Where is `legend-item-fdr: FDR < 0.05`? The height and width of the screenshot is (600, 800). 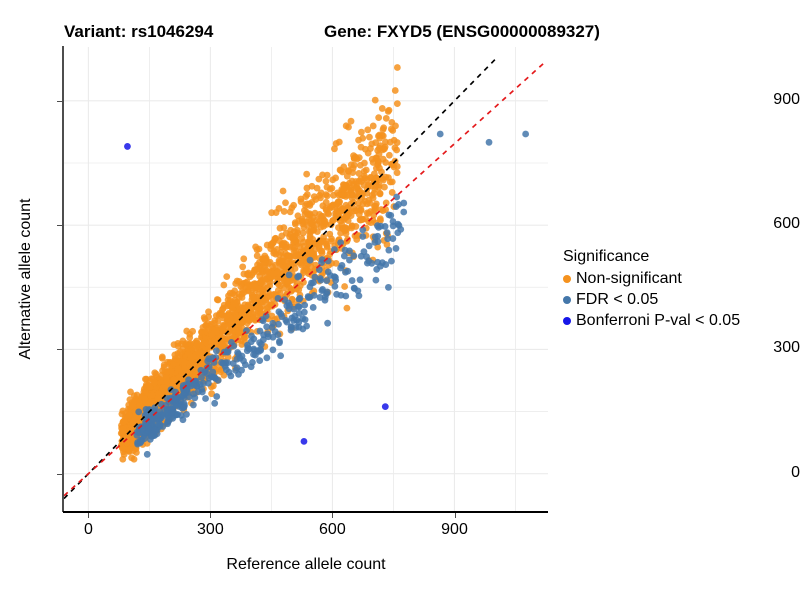 legend-item-fdr: FDR < 0.05 is located at coordinates (681, 299).